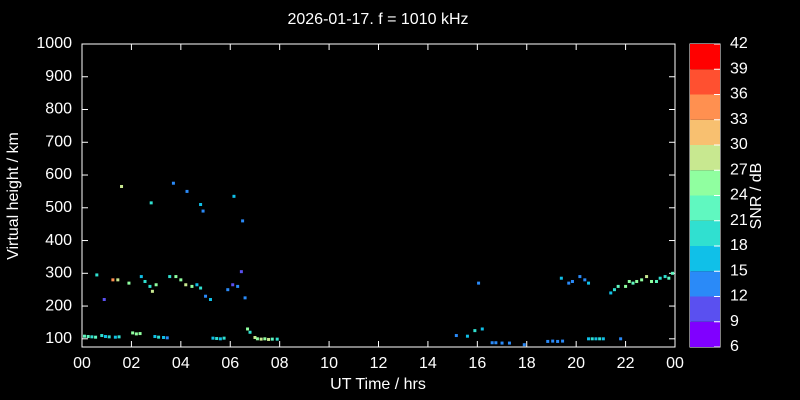 This screenshot has width=800, height=400. I want to click on colorbar-tick-label: 24, so click(739, 195).